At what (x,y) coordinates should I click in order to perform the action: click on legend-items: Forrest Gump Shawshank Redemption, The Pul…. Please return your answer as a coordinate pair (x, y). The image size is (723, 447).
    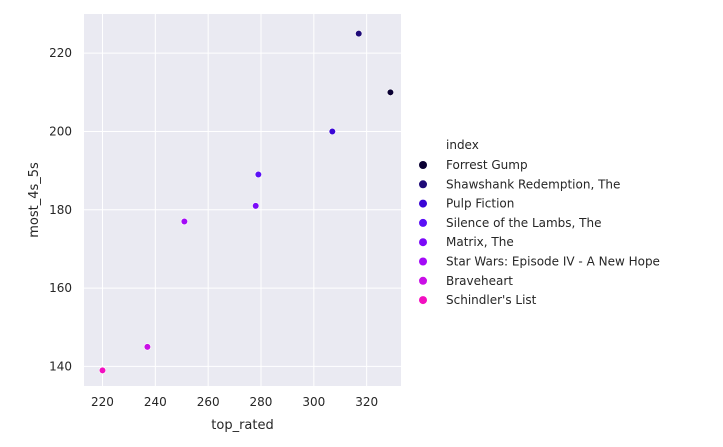
    Looking at the image, I should click on (539, 232).